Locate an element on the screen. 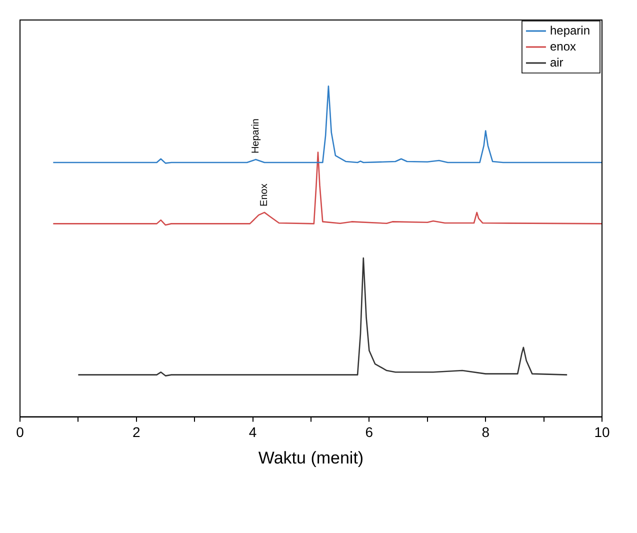  legend-label: enox is located at coordinates (563, 46).